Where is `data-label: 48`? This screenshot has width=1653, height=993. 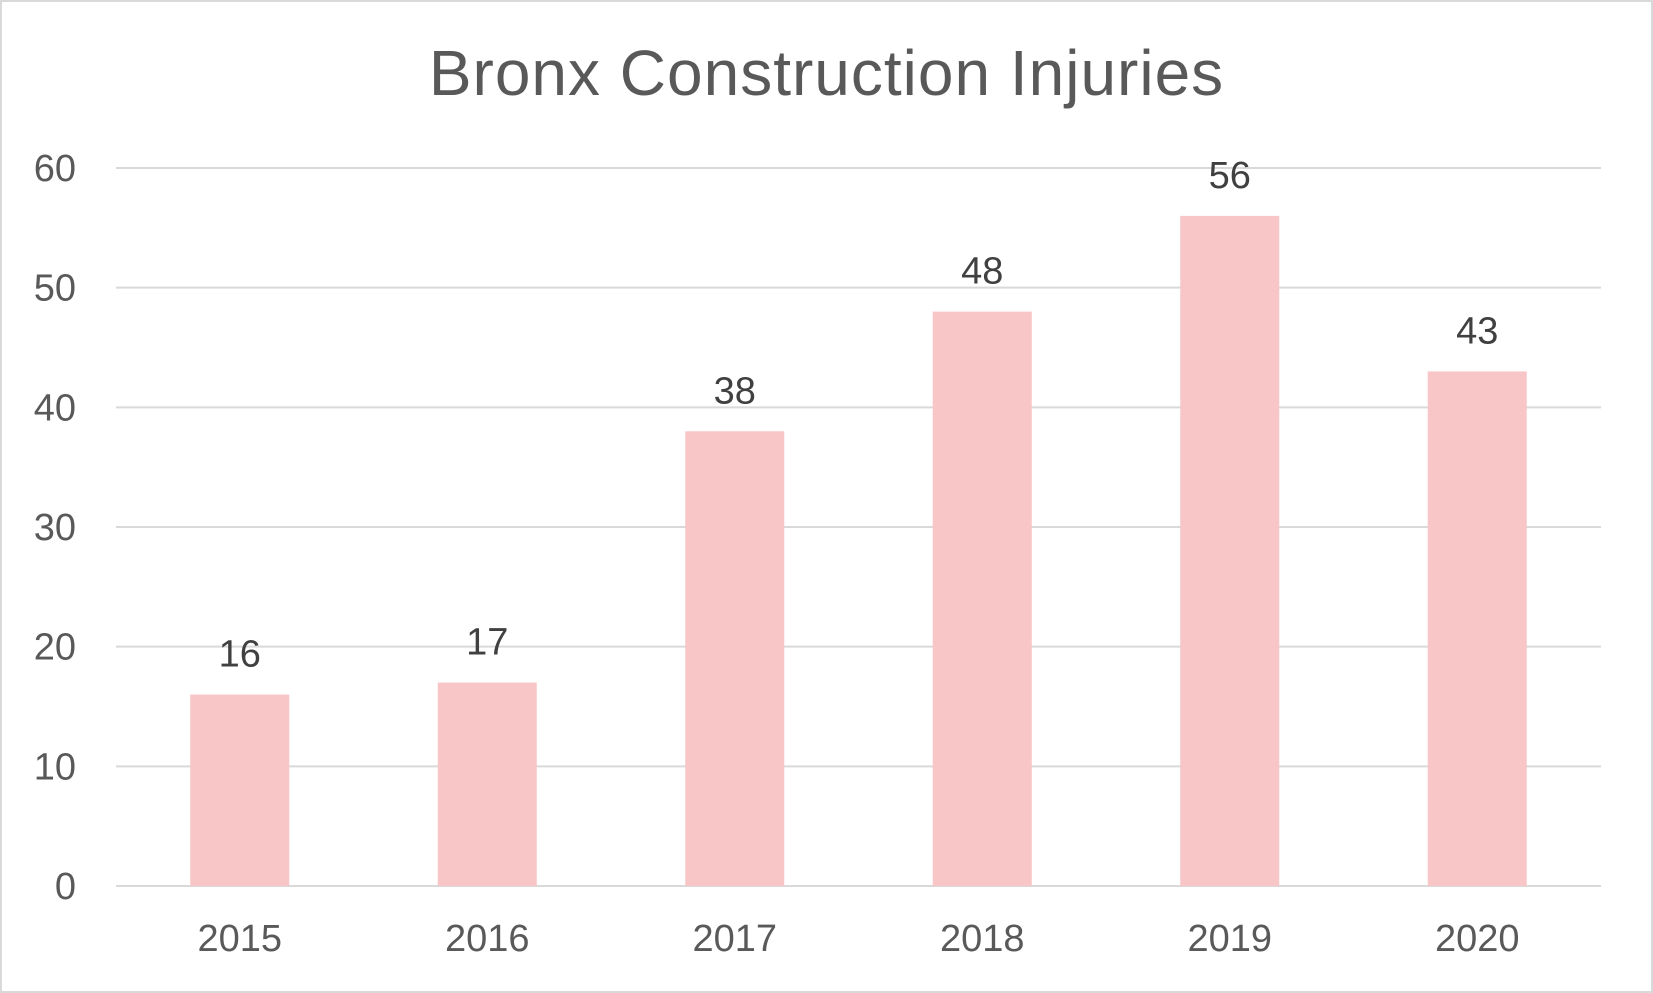
data-label: 48 is located at coordinates (982, 272).